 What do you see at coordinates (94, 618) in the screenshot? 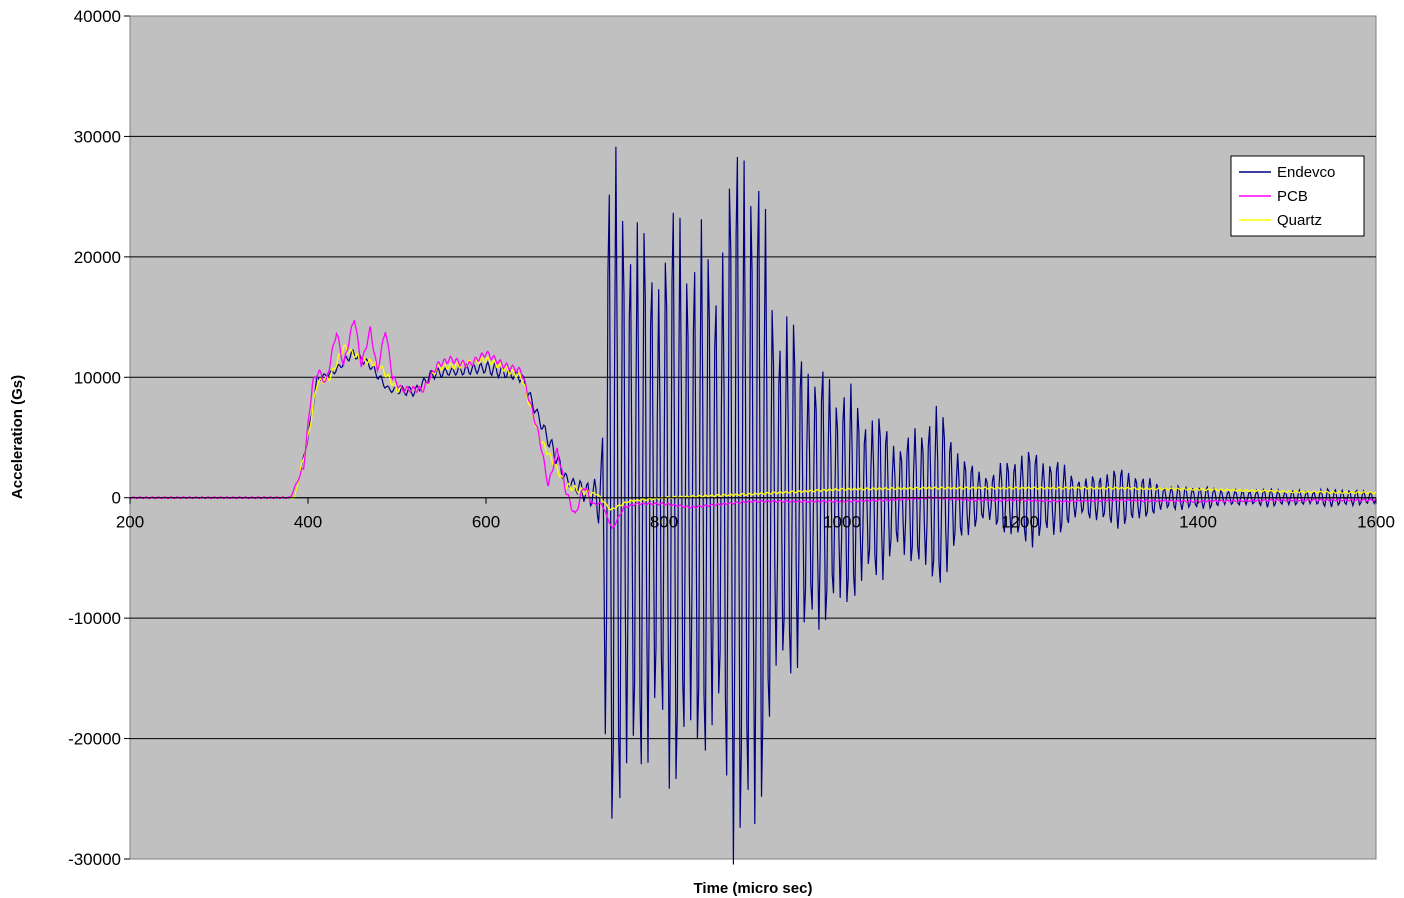
I see `y-tick-label: -10000` at bounding box center [94, 618].